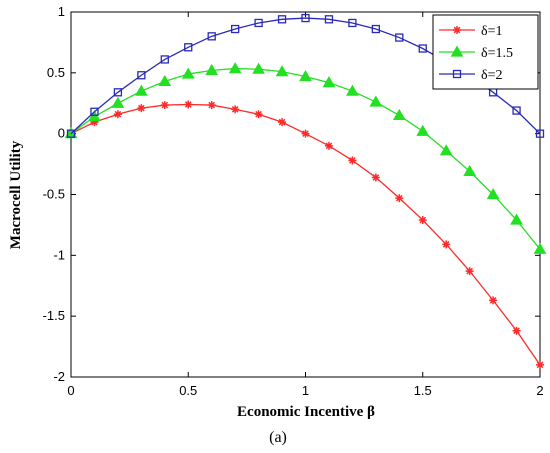  What do you see at coordinates (476, 53) in the screenshot?
I see `legend-item: δ=1.5` at bounding box center [476, 53].